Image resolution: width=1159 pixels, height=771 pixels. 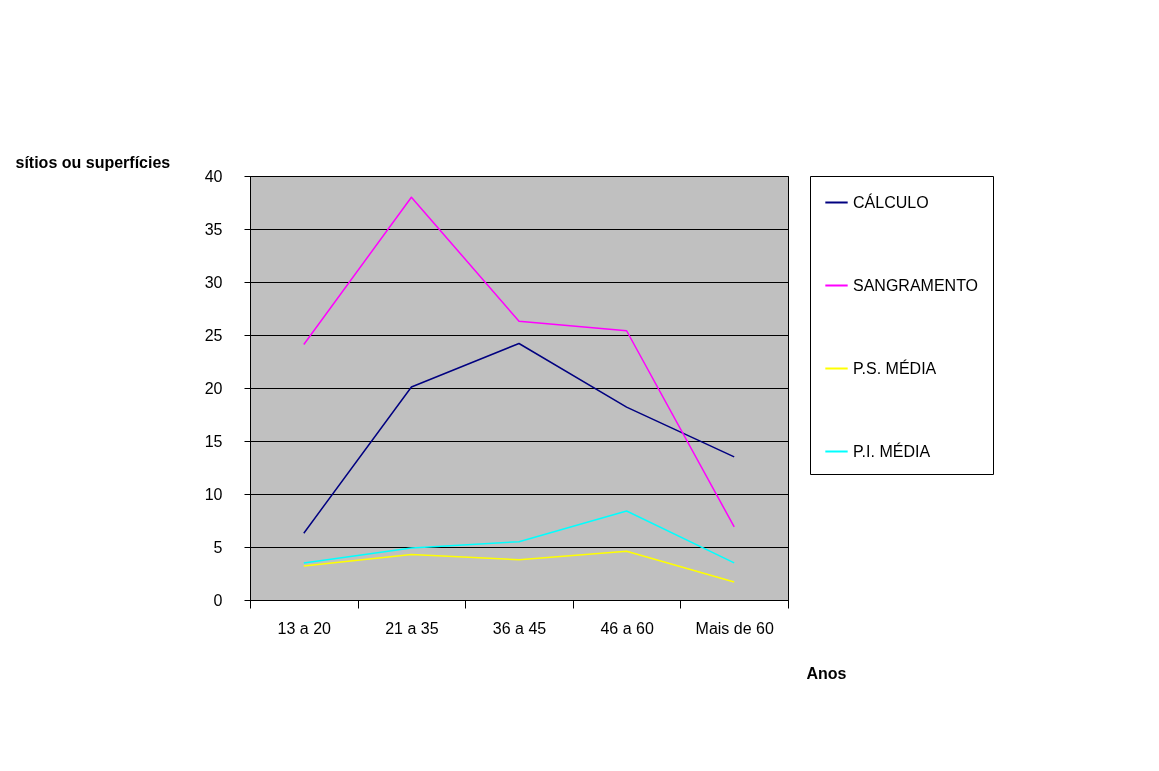 I want to click on y-tick-label: 15, so click(x=213, y=441).